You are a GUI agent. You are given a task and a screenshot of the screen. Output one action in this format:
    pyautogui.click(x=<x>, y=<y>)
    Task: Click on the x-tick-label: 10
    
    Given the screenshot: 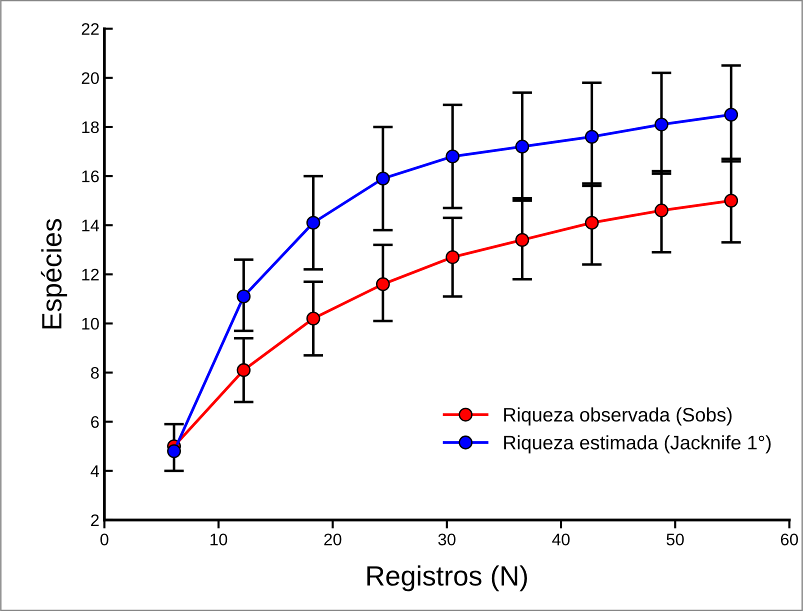 What is the action you would take?
    pyautogui.click(x=219, y=540)
    